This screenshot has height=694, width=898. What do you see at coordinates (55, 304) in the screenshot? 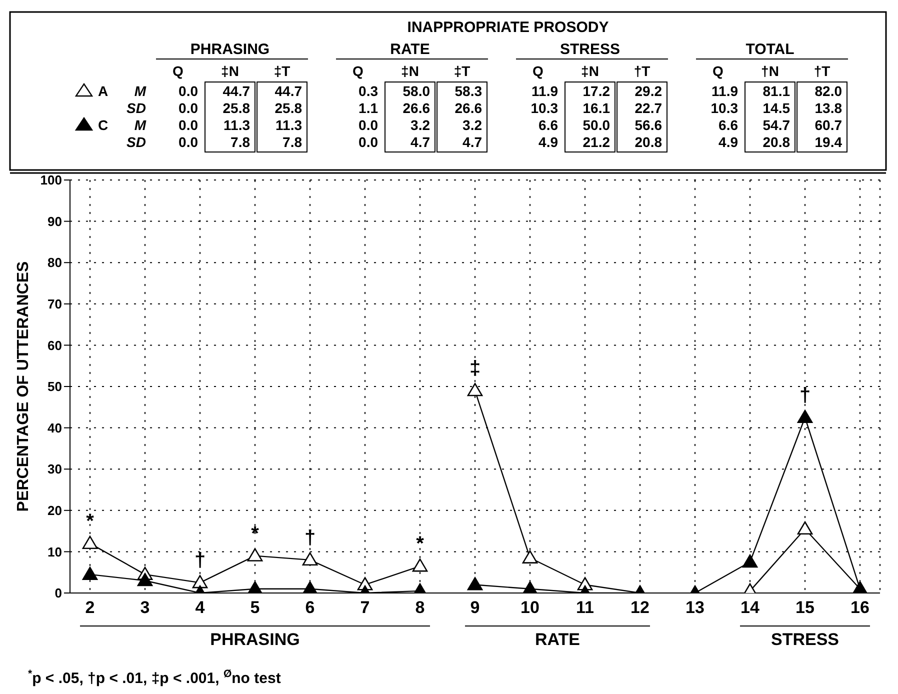
I see `y-tick-label: 70` at bounding box center [55, 304].